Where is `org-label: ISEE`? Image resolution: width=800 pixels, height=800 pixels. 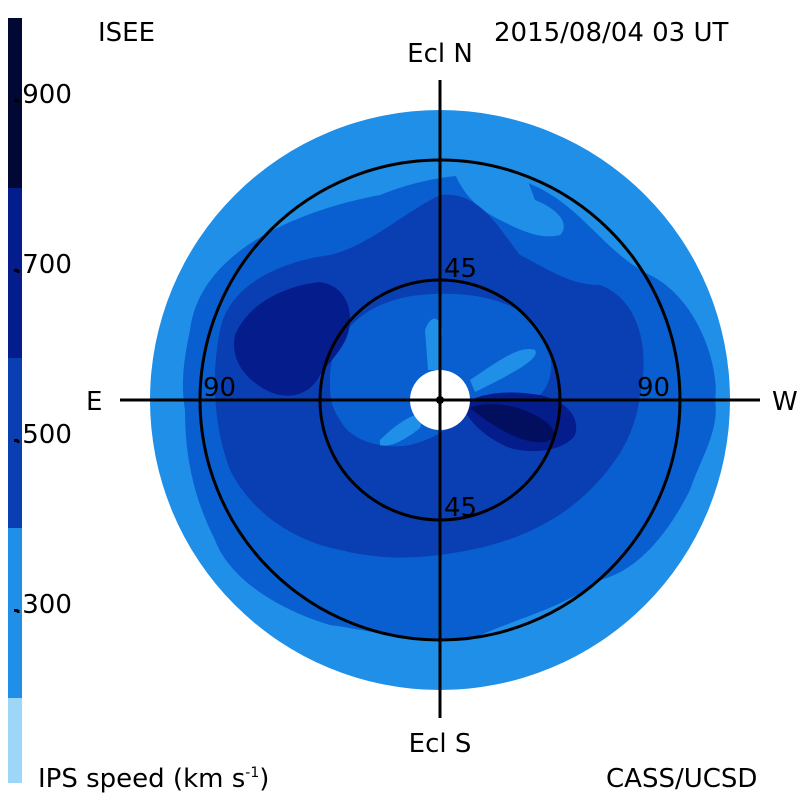 org-label: ISEE is located at coordinates (127, 33).